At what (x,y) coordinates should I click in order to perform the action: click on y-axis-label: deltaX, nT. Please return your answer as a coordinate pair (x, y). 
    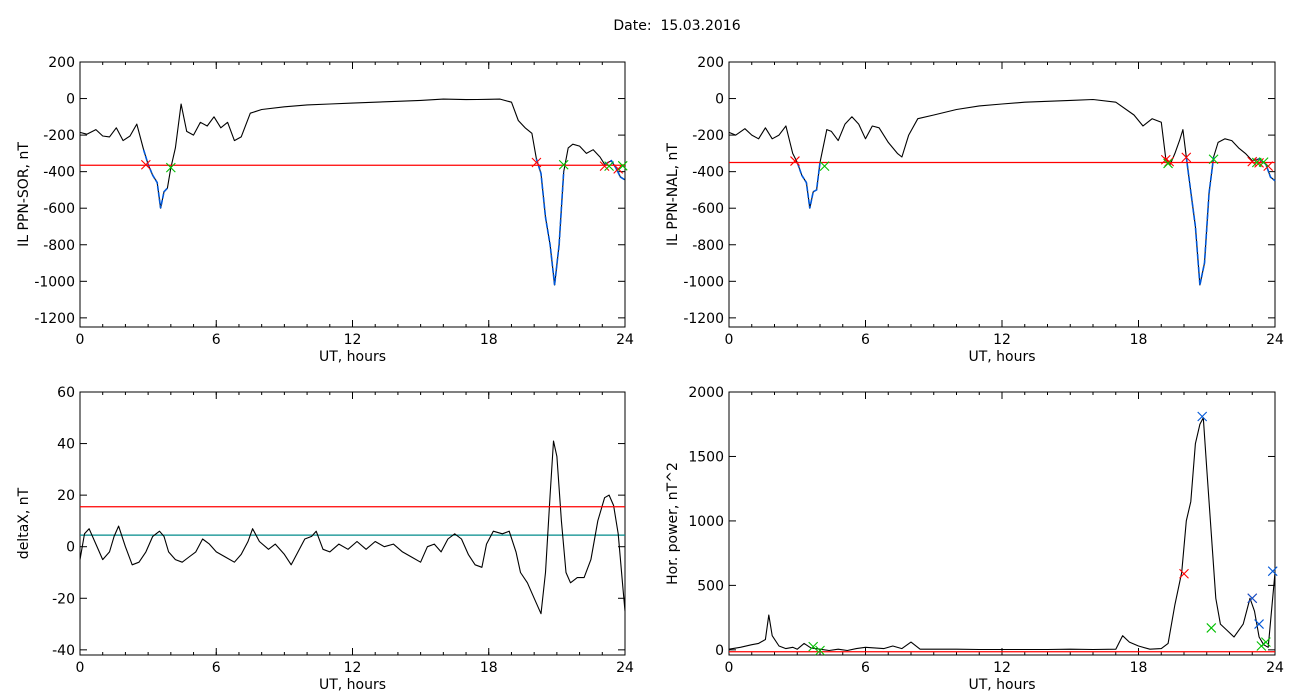
    Looking at the image, I should click on (24, 523).